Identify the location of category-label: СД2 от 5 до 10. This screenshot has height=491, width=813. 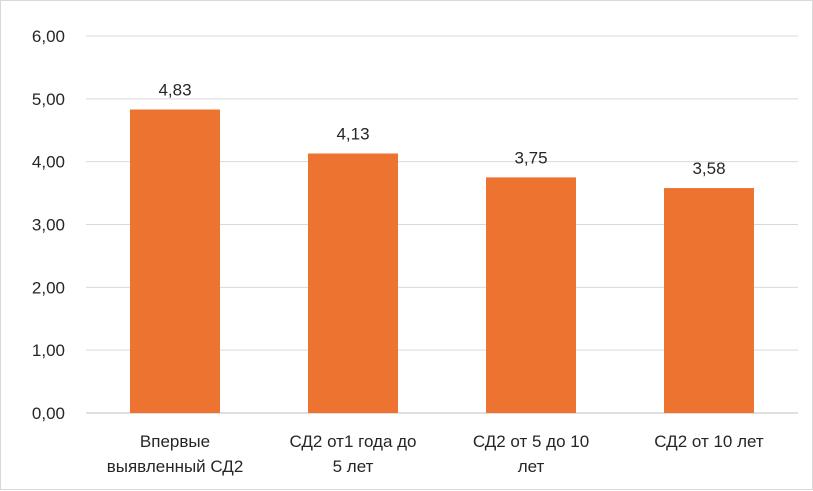
(531, 441).